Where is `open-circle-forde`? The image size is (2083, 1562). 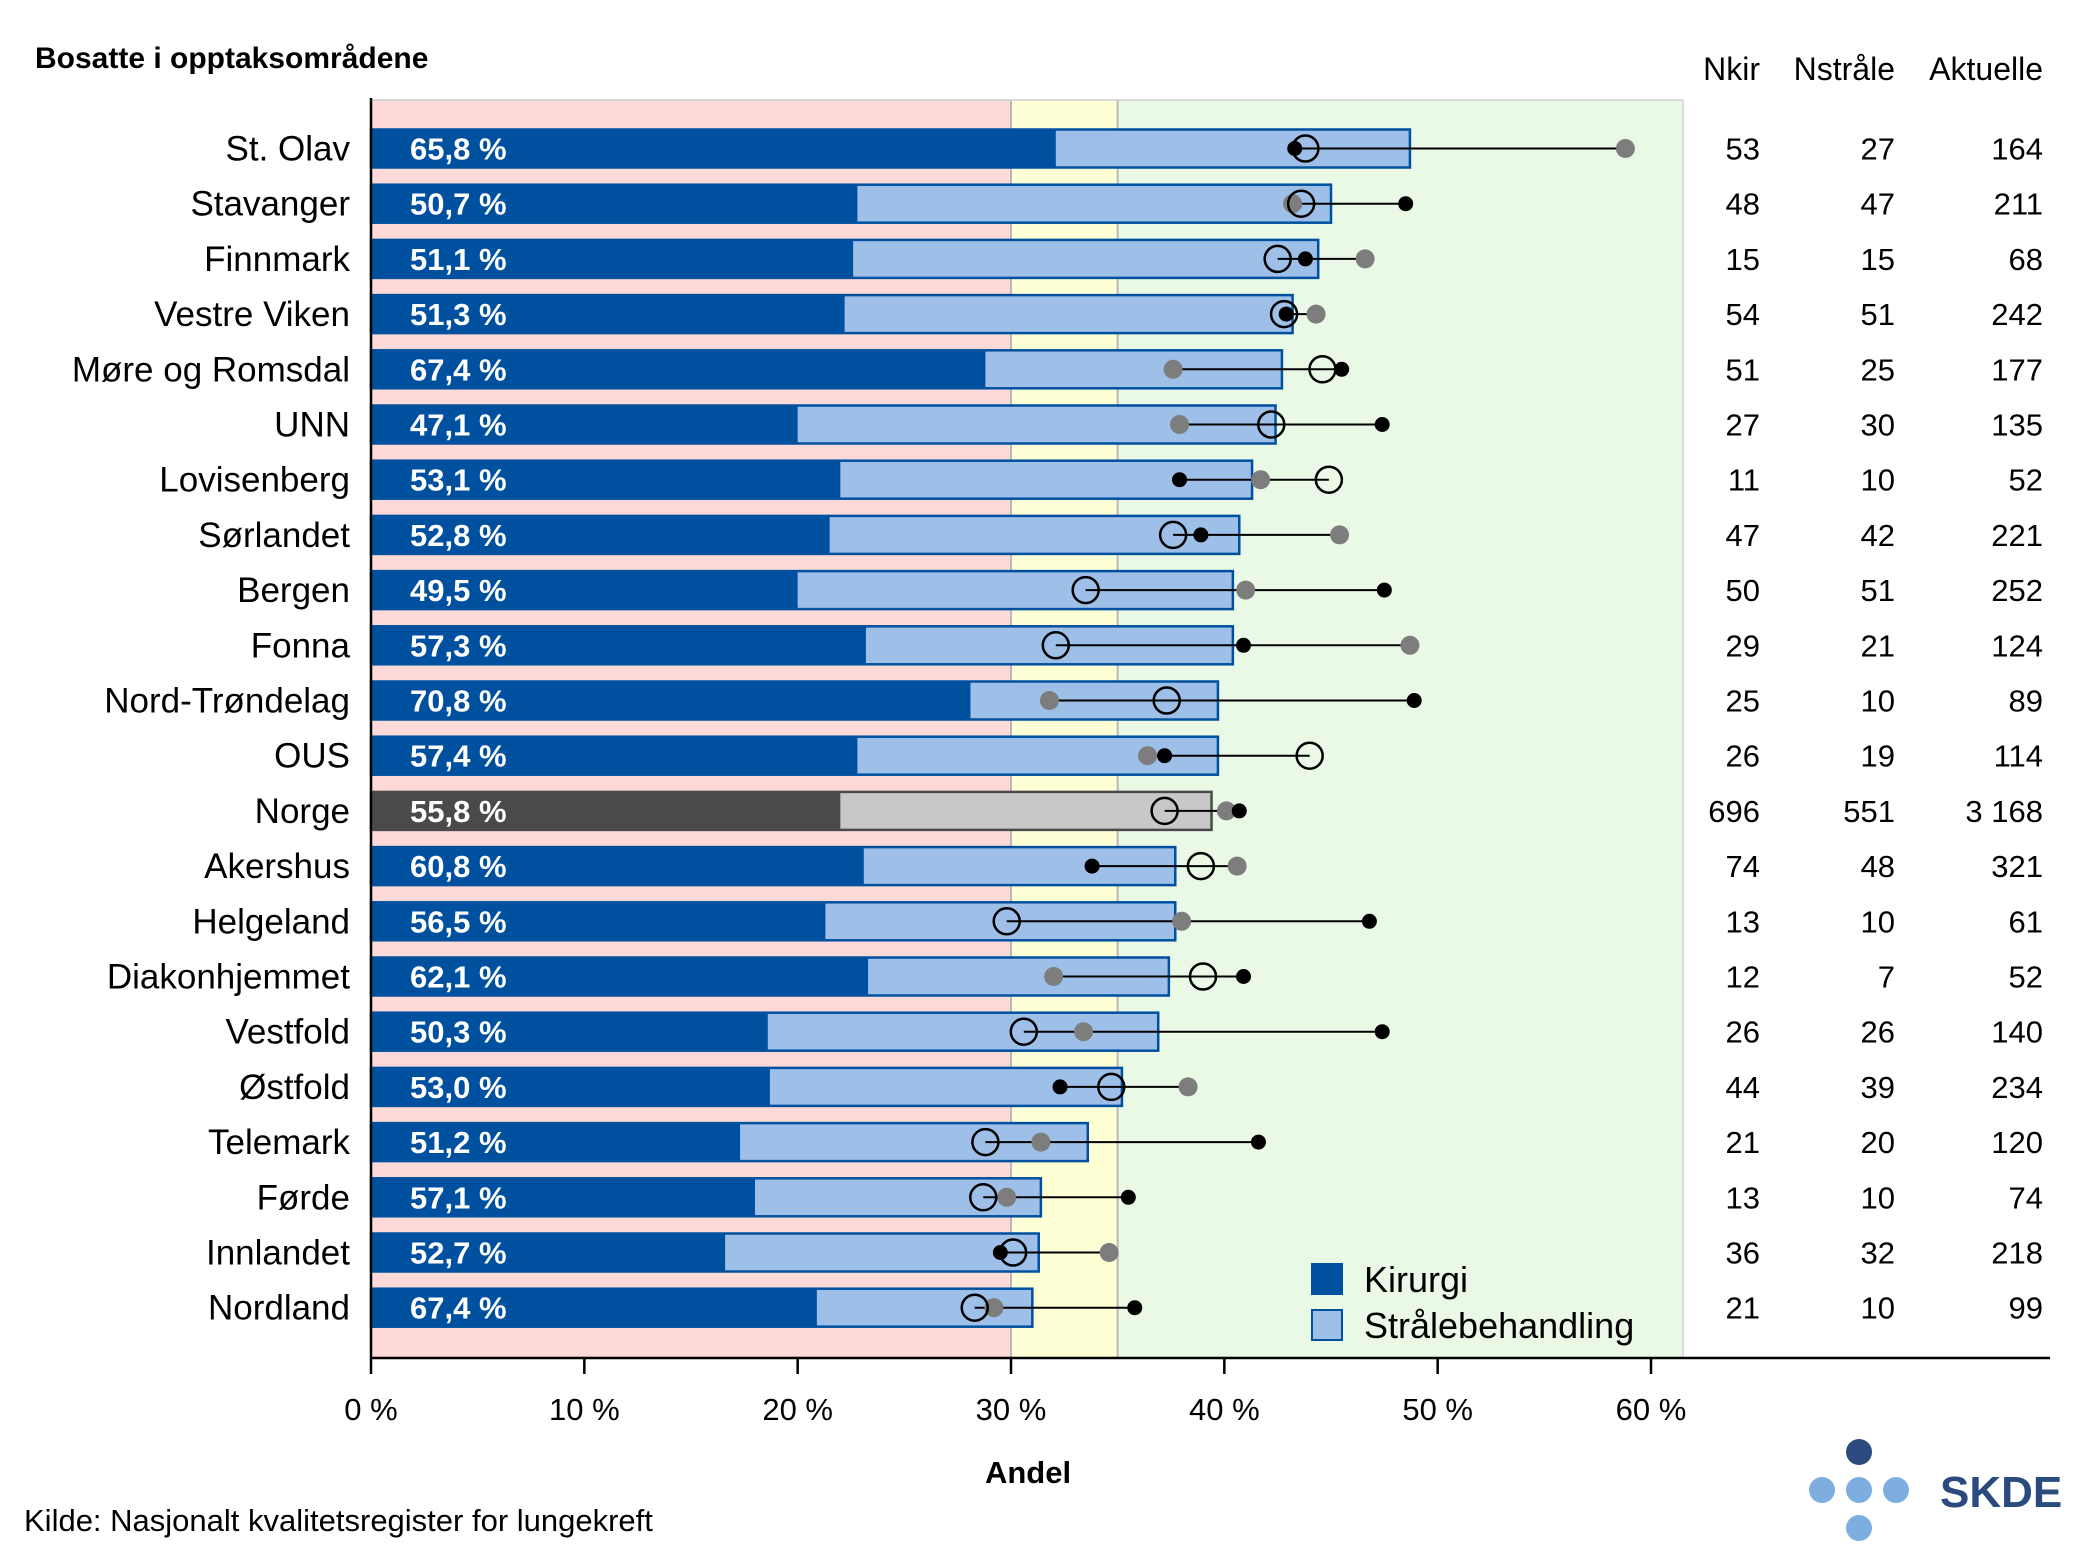
open-circle-forde is located at coordinates (983, 1197).